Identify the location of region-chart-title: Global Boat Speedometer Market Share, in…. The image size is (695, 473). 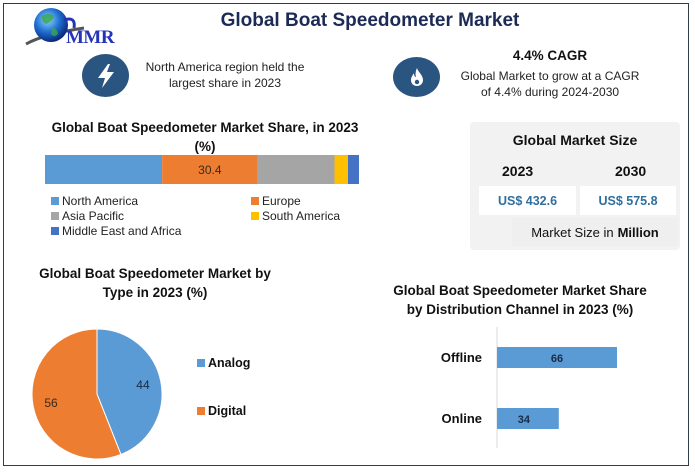
(205, 137).